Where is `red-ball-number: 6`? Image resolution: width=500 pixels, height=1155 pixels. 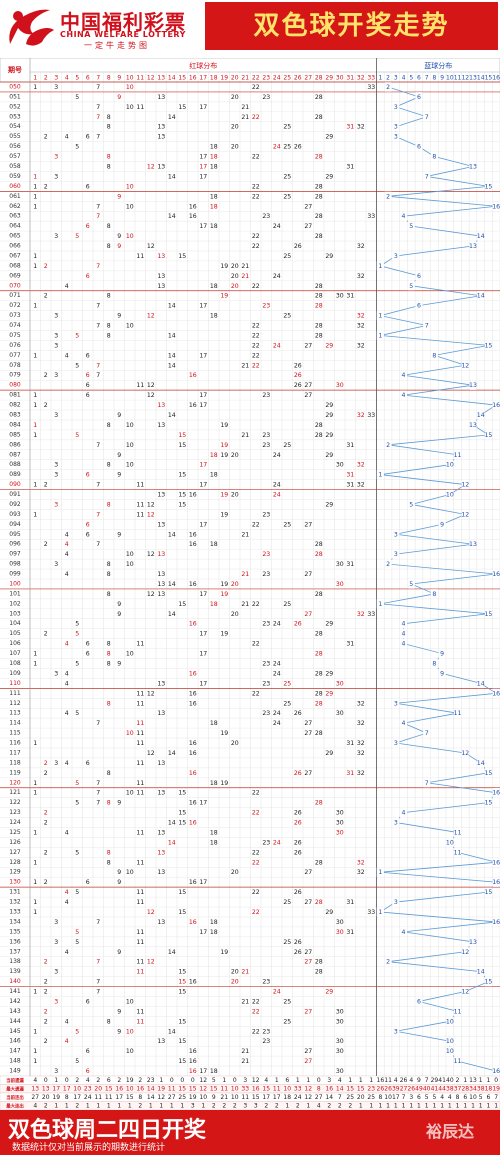 red-ball-number: 6 is located at coordinates (88, 186).